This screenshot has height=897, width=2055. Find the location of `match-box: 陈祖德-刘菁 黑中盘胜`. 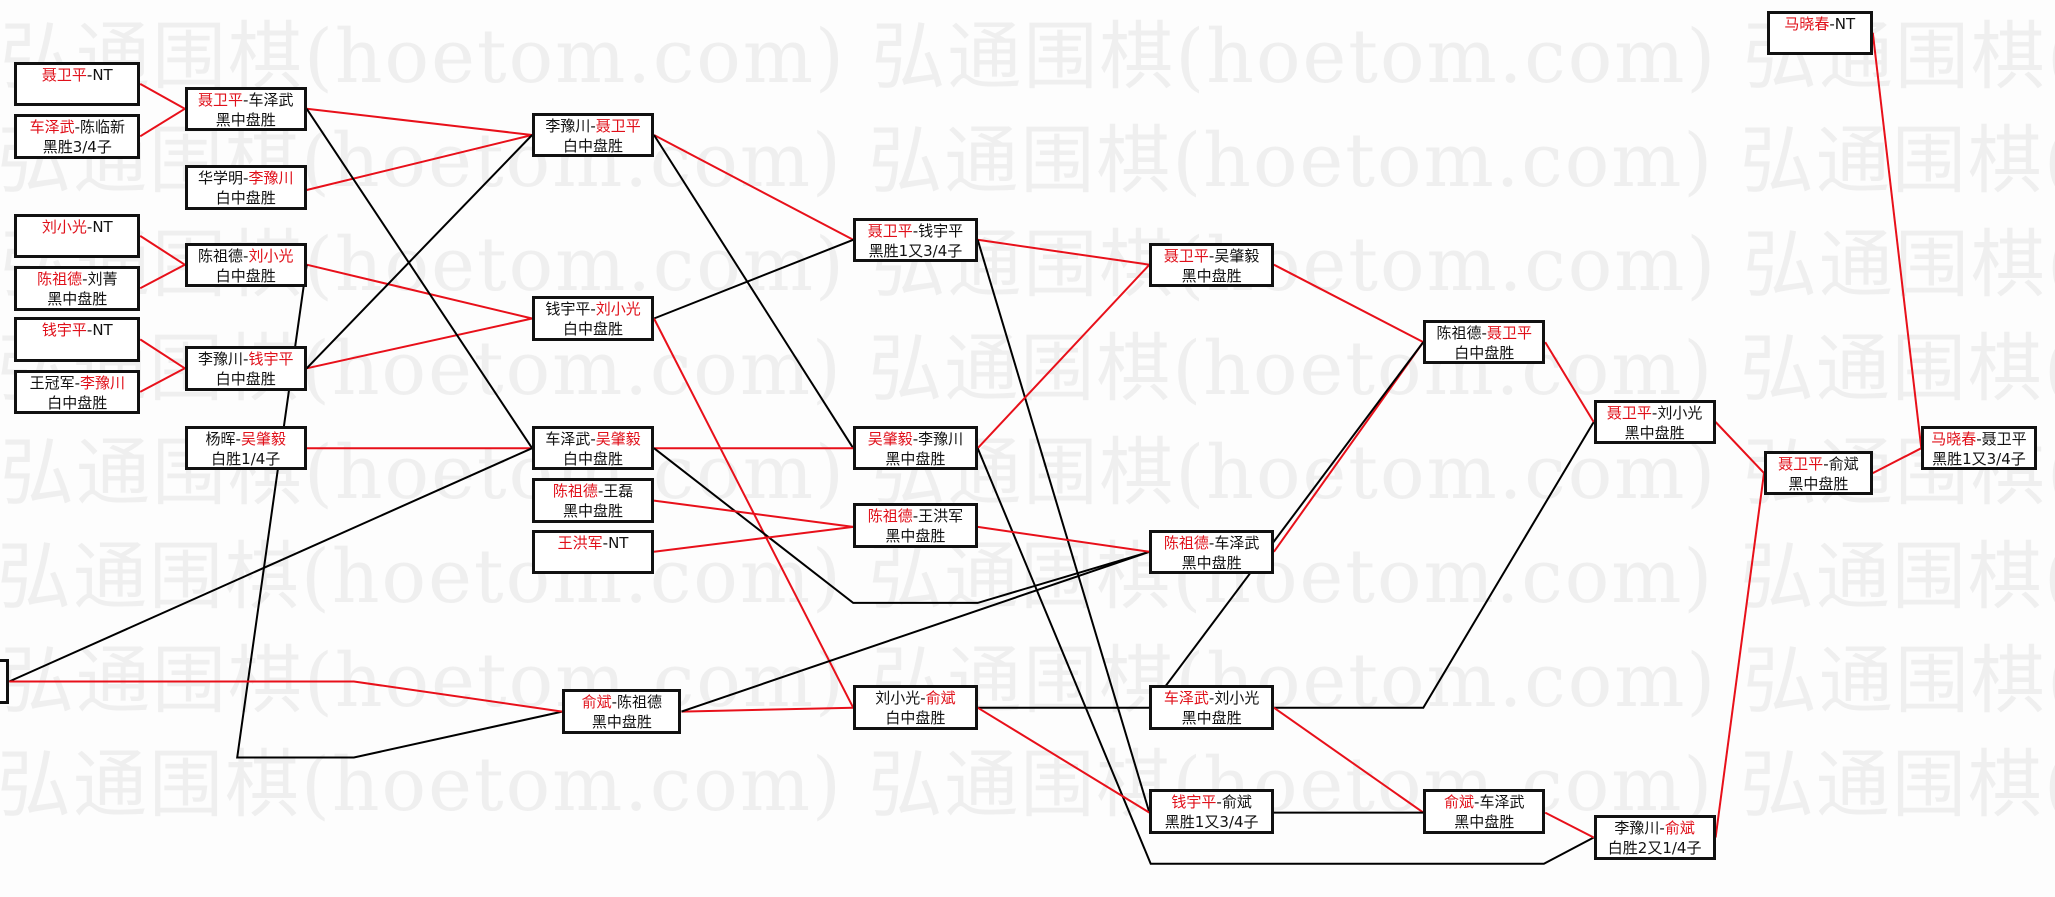

match-box: 陈祖德-刘菁 黑中盘胜 is located at coordinates (77, 288).